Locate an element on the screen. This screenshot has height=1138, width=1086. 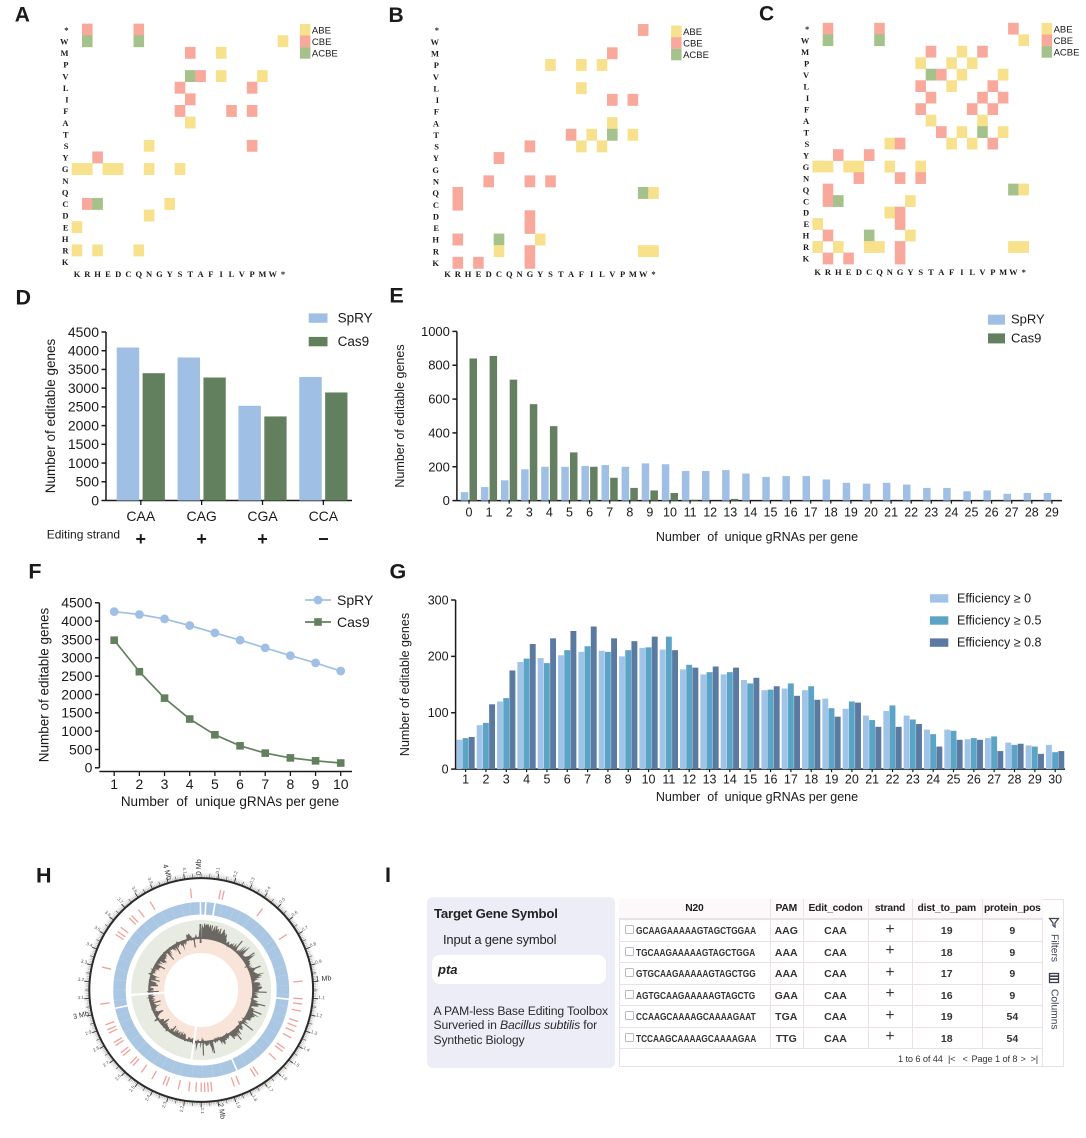
svg-text: 2.7 is located at coordinates (106, 1064).